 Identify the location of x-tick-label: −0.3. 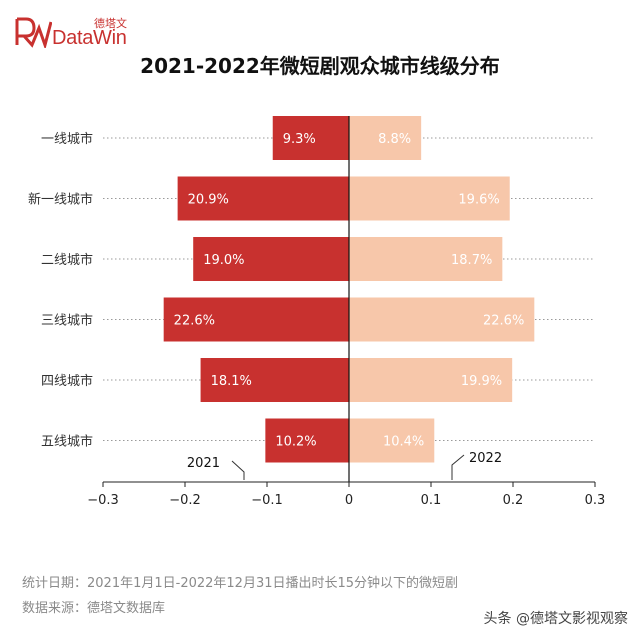
(103, 500).